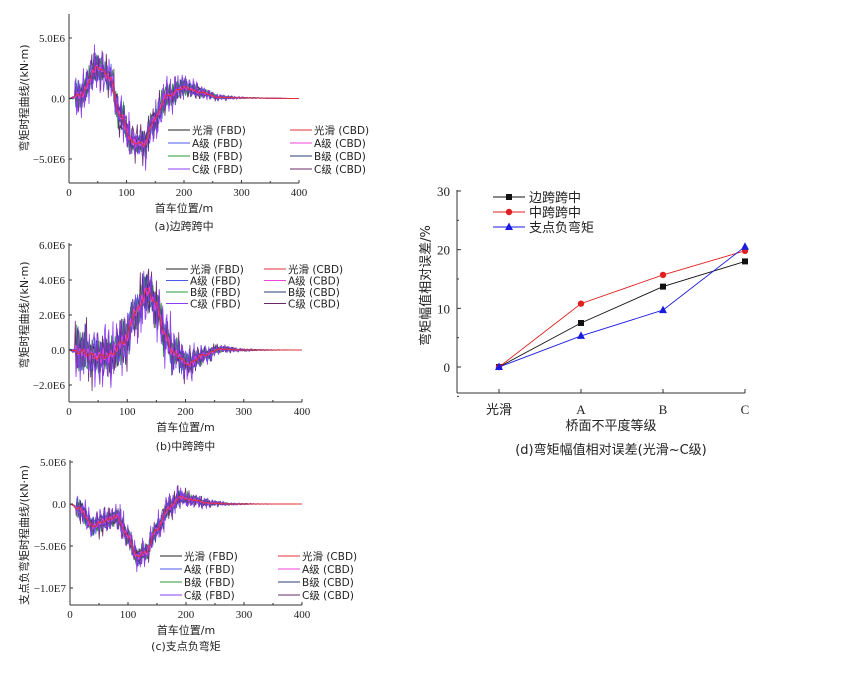 This screenshot has height=675, width=855. What do you see at coordinates (53, 463) in the screenshot?
I see `y-tick-label: 5.0E6` at bounding box center [53, 463].